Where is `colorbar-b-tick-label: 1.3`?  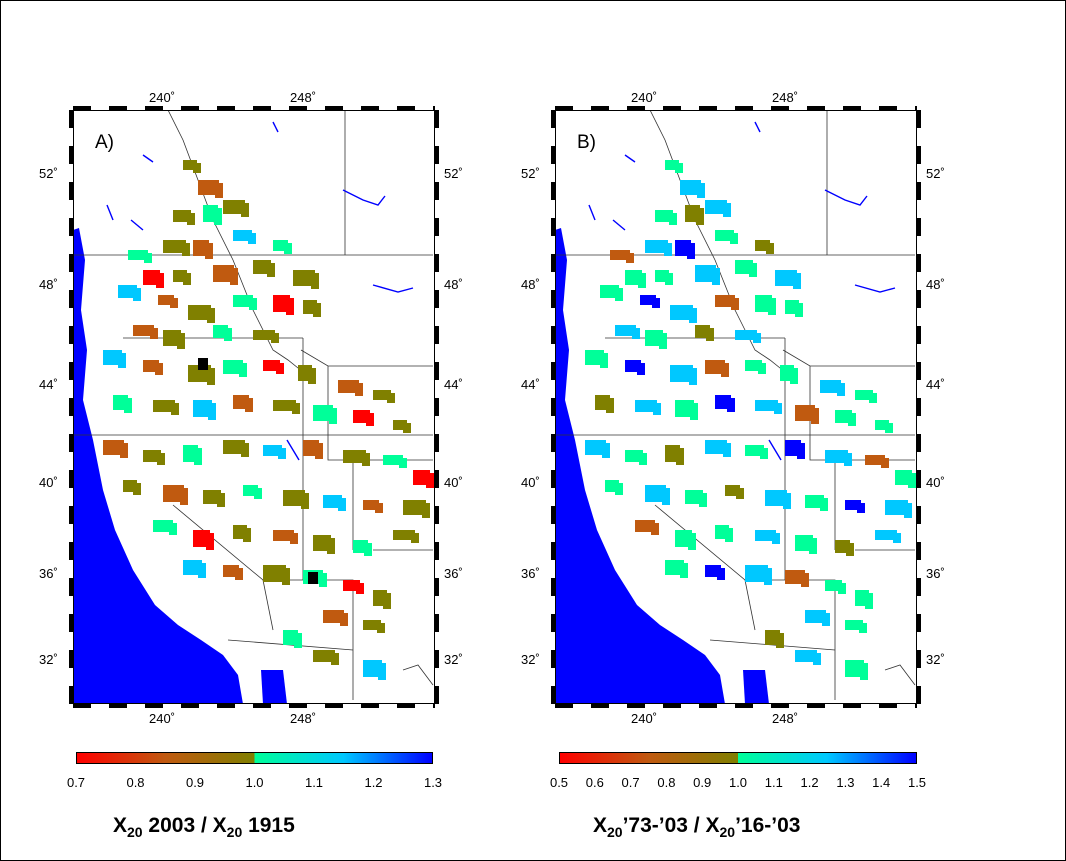 colorbar-b-tick-label: 1.3 is located at coordinates (845, 782).